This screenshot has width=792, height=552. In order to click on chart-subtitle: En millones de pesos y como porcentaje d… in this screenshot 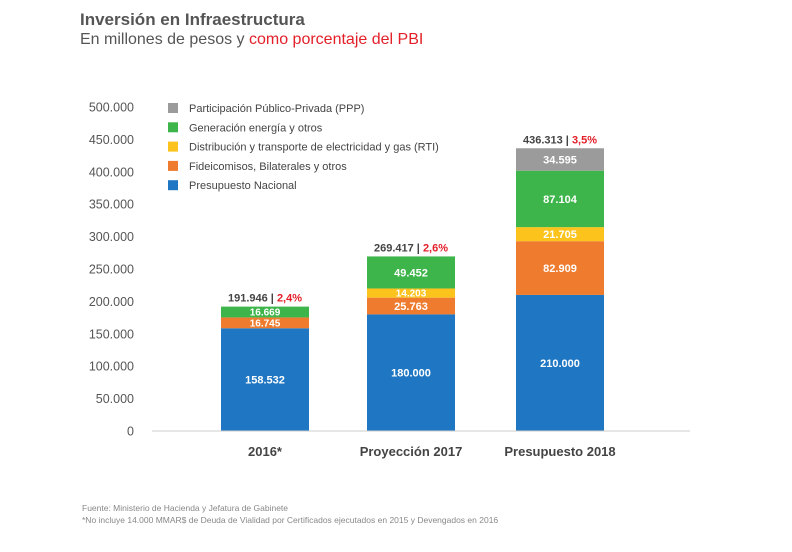, I will do `click(251, 40)`.